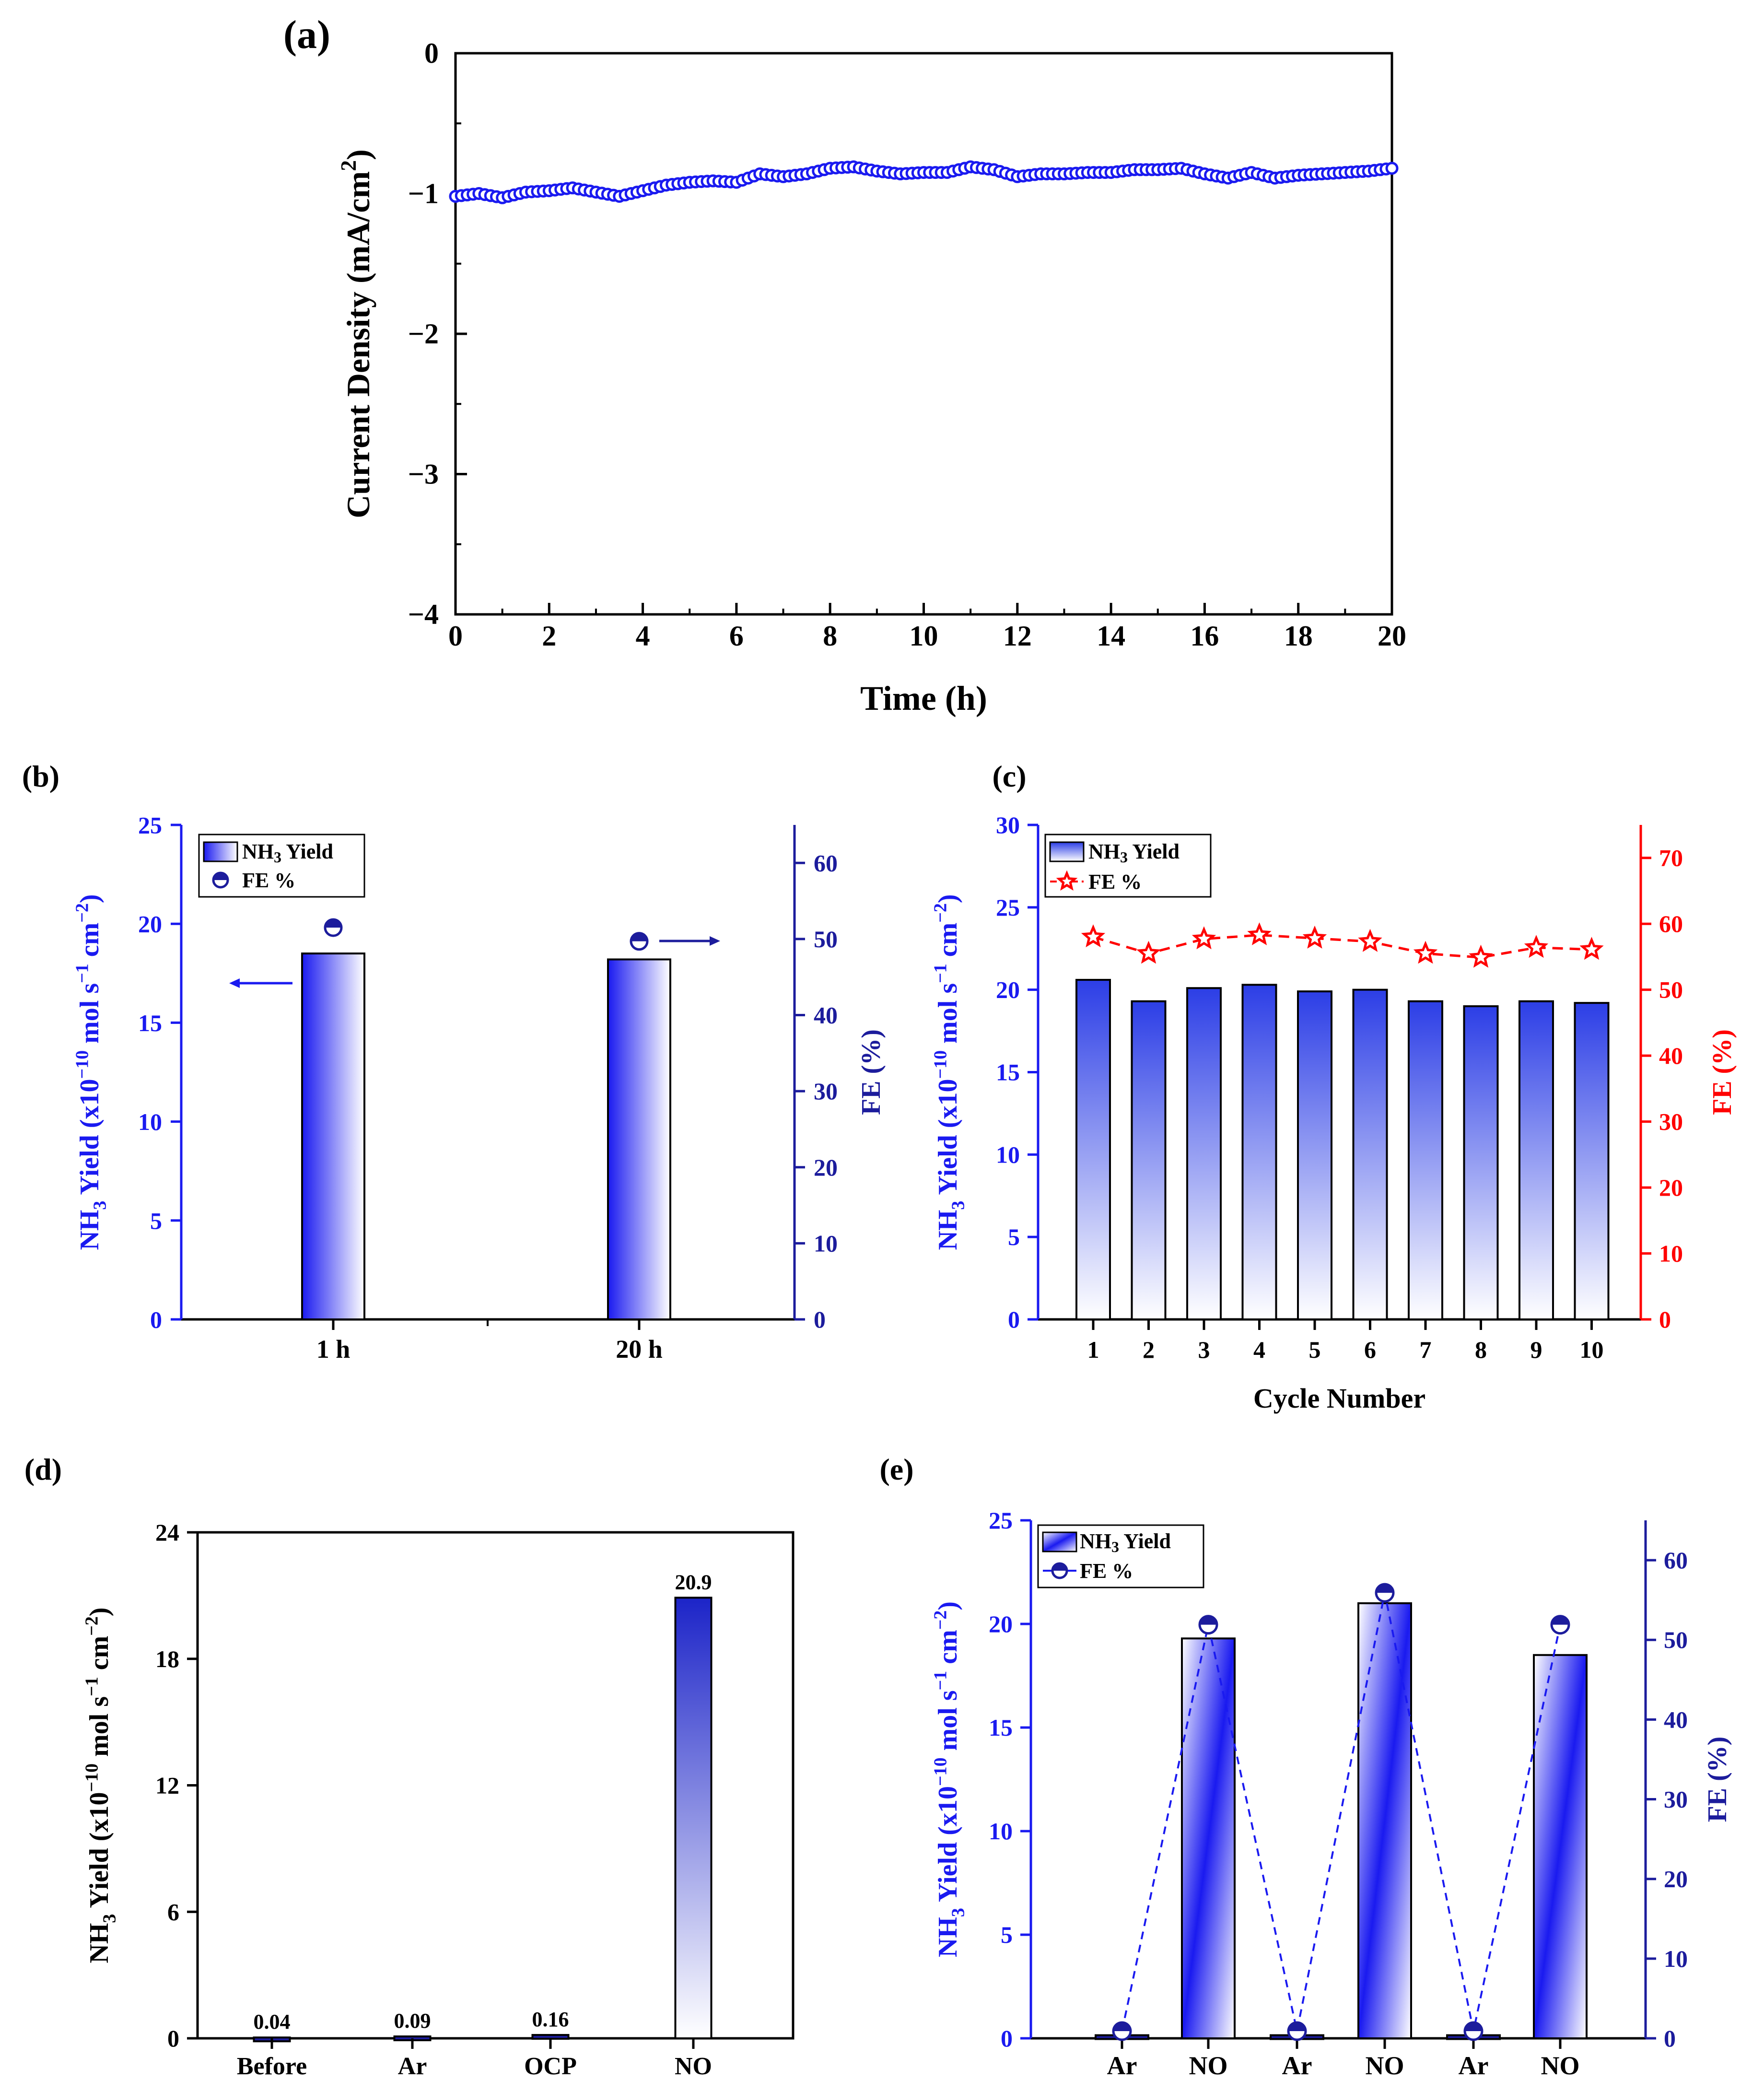  I want to click on x-tick-label: 10, so click(1592, 1349).